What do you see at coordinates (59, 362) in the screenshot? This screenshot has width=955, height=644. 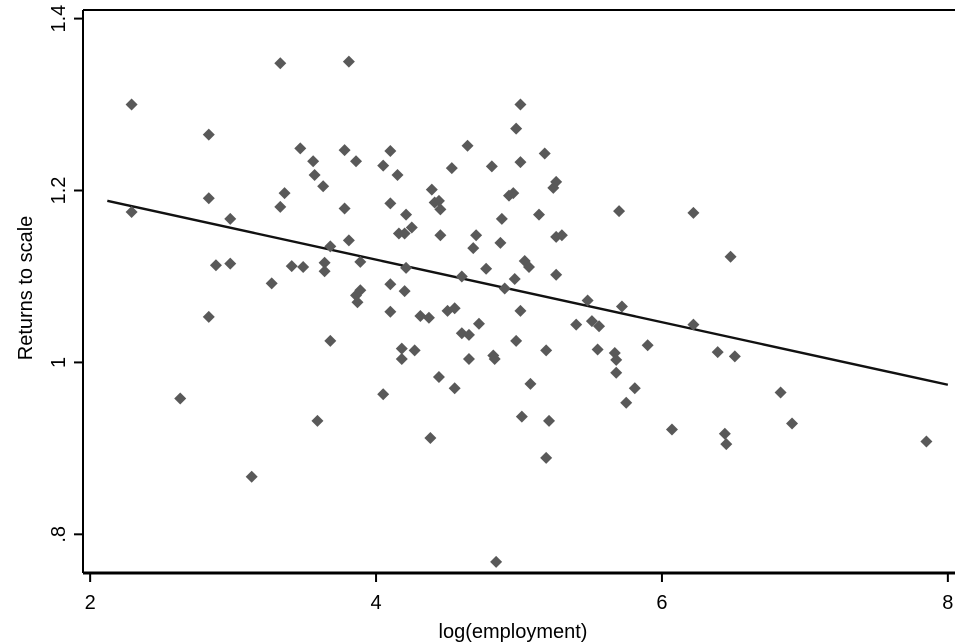 I see `y-tick-label: 1` at bounding box center [59, 362].